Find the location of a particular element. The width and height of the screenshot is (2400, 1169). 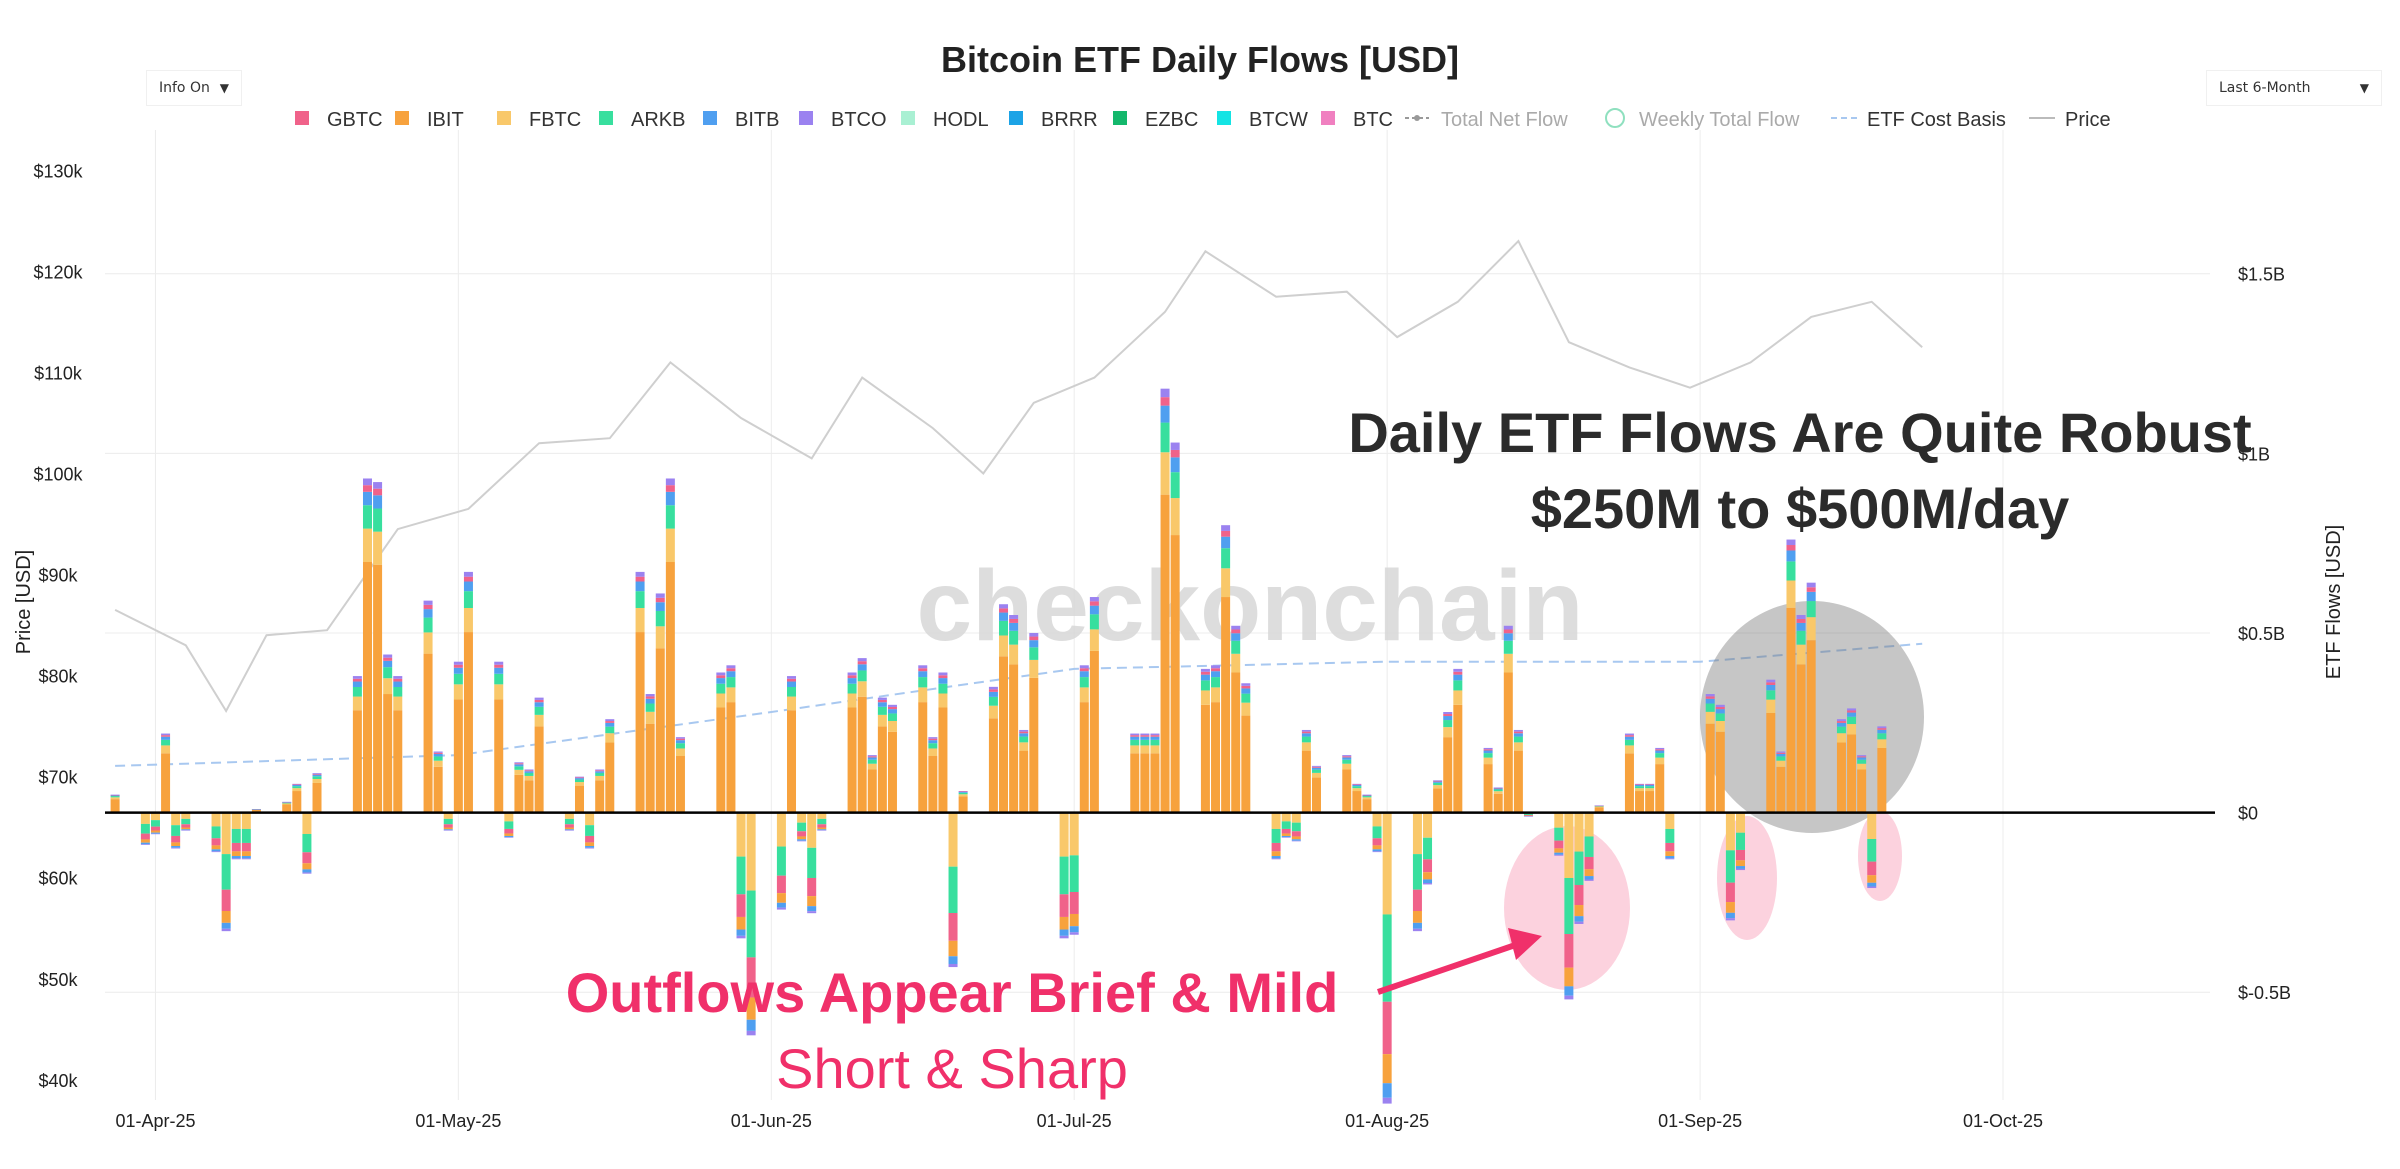

x-tick-label: 01-Jun-25 is located at coordinates (771, 1121).